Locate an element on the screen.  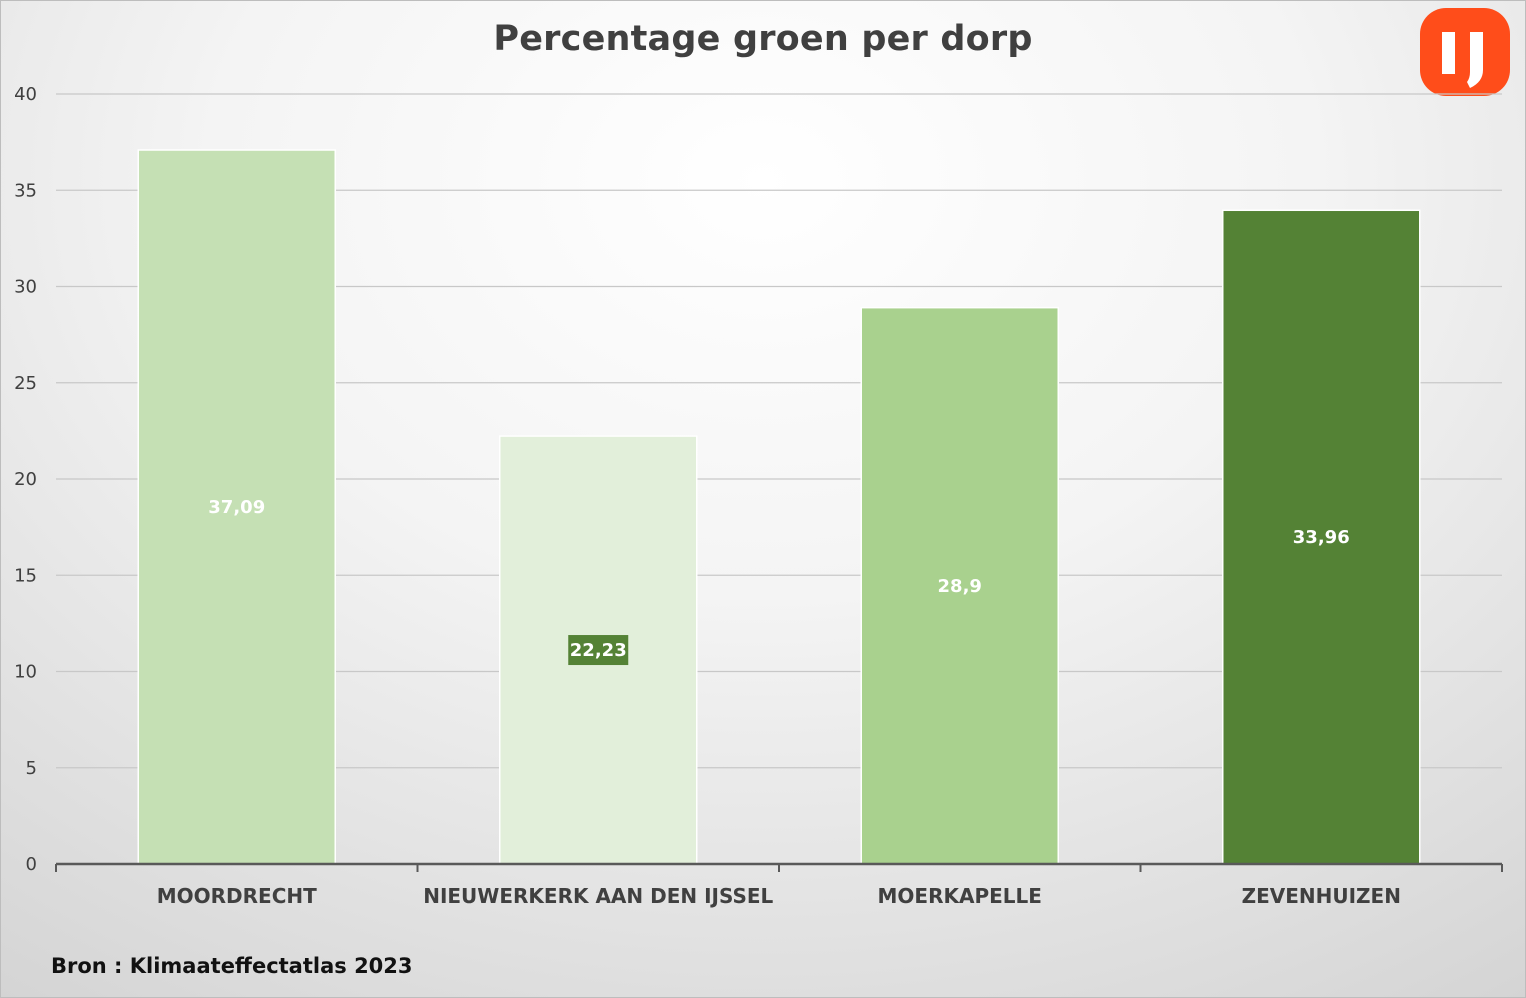
data-label: 22,23 is located at coordinates (598, 650).